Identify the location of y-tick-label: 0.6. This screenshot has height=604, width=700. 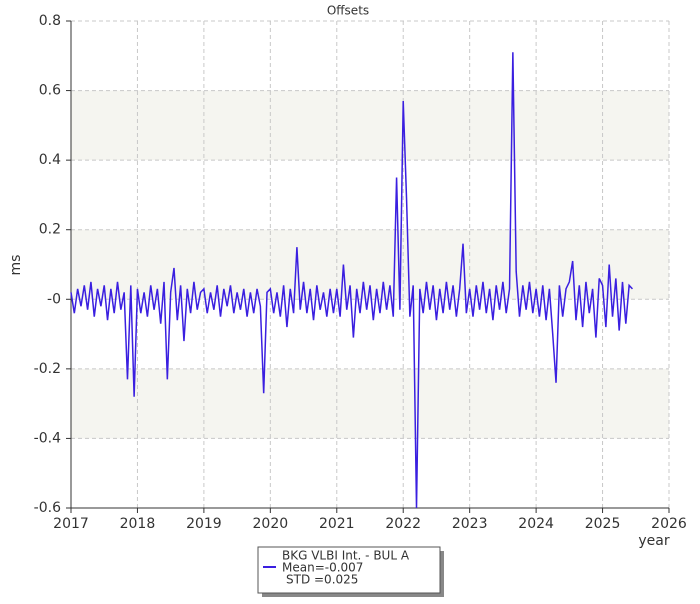
(50, 91).